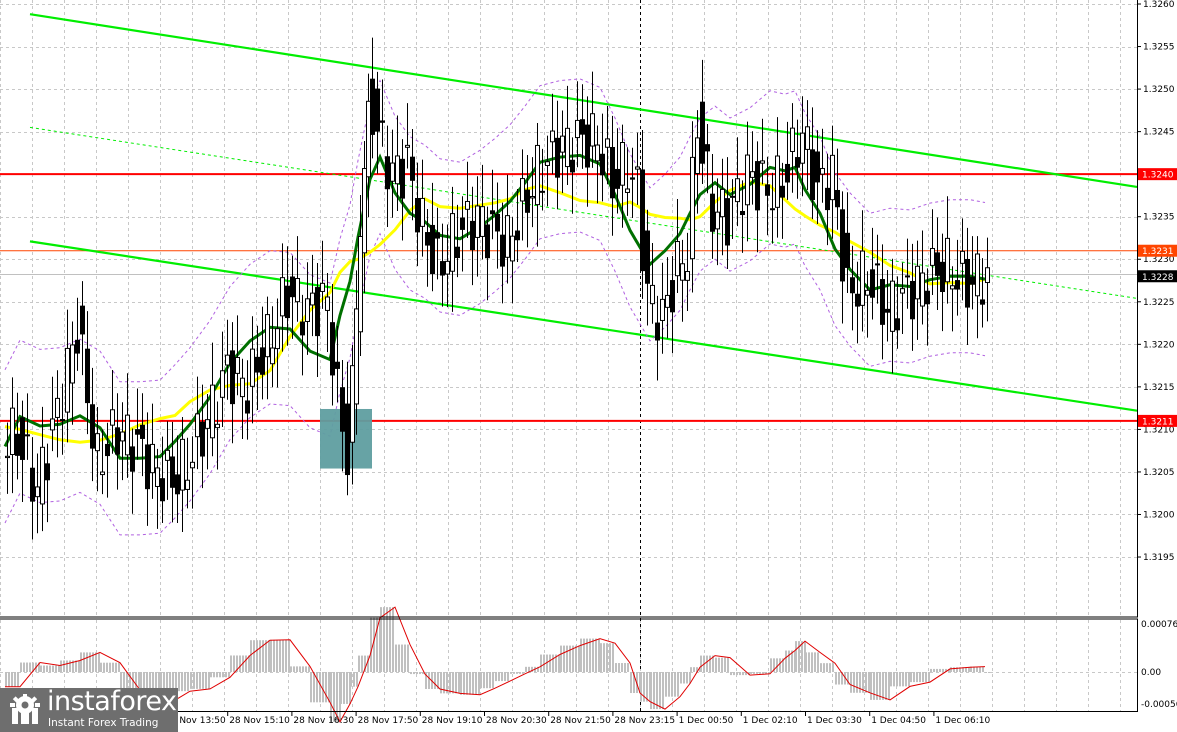  Describe the element at coordinates (1159, 388) in the screenshot. I see `price-tick-label: 1.3215` at that location.